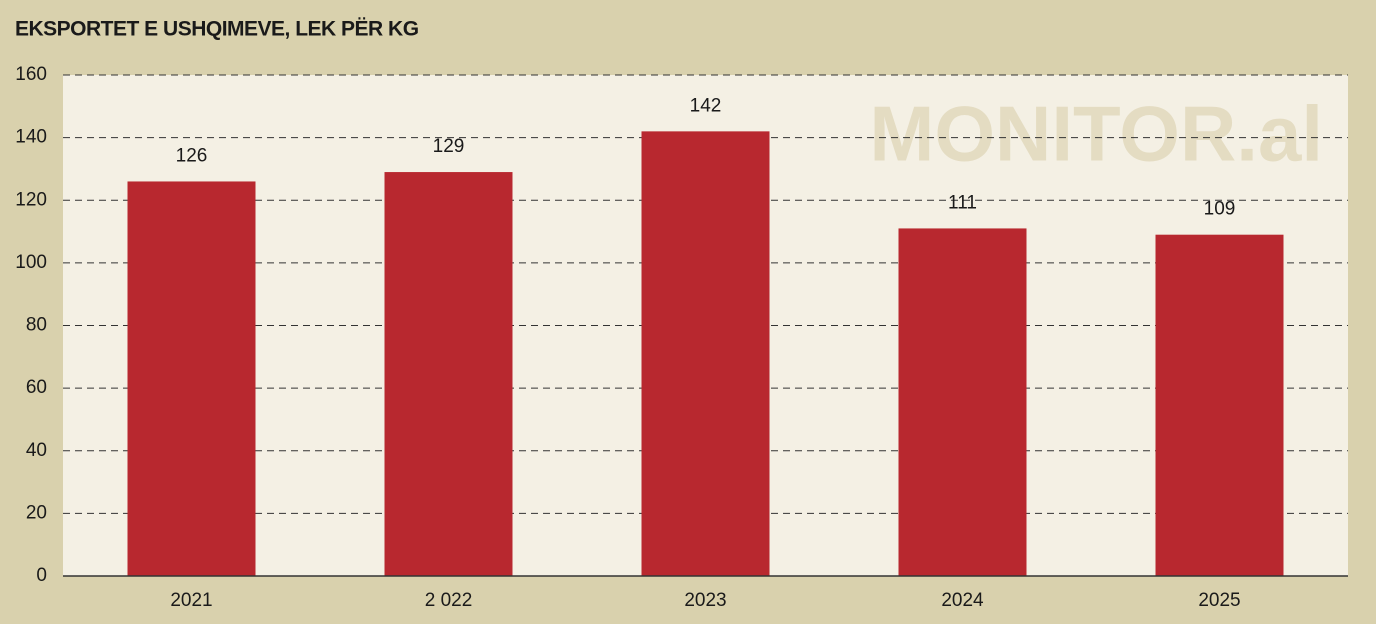 This screenshot has height=624, width=1376. I want to click on x-tick-label: 2021, so click(191, 600).